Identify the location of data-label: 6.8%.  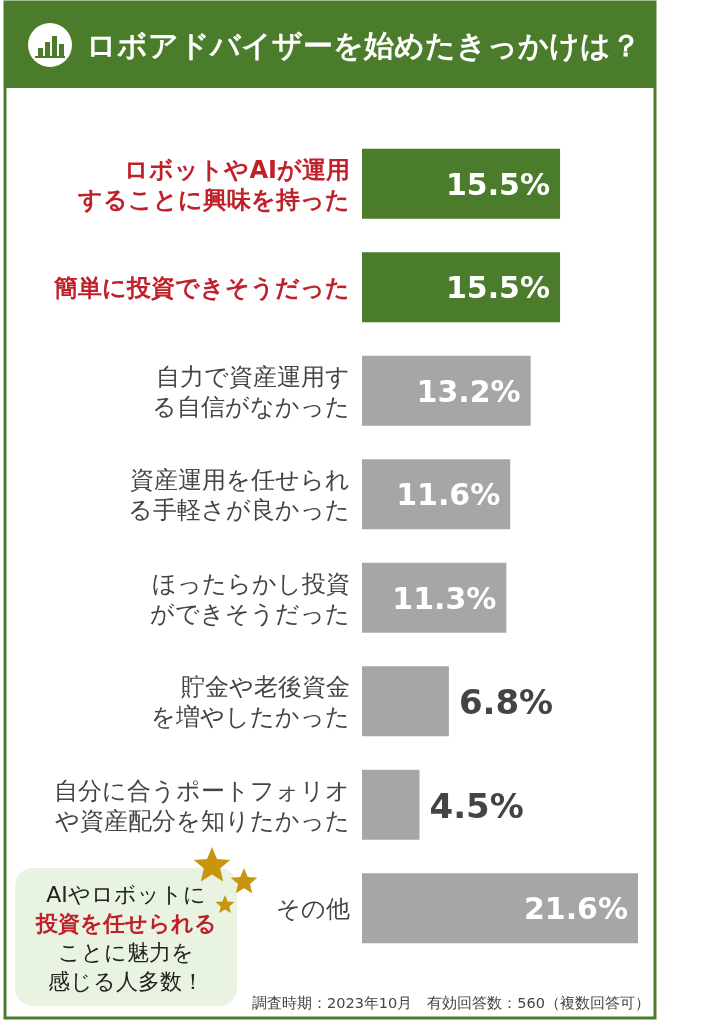
(506, 702).